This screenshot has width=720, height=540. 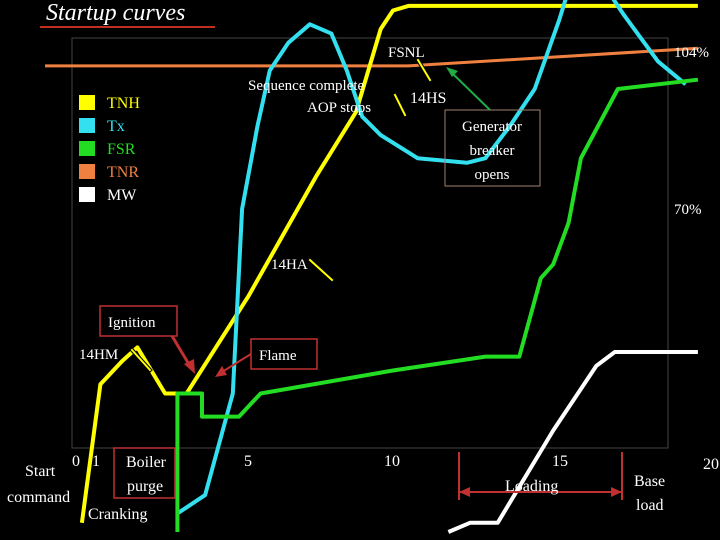 I want to click on flame-arrow, so click(x=233, y=365).